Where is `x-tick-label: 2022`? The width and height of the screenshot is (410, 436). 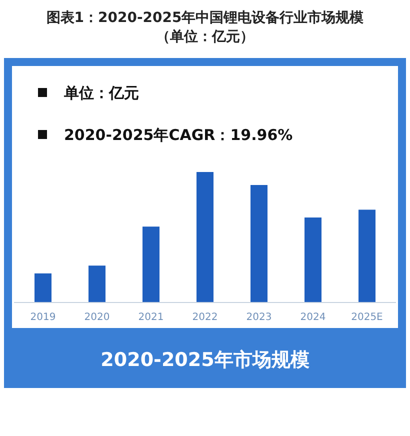
x-tick-label: 2022 is located at coordinates (205, 317).